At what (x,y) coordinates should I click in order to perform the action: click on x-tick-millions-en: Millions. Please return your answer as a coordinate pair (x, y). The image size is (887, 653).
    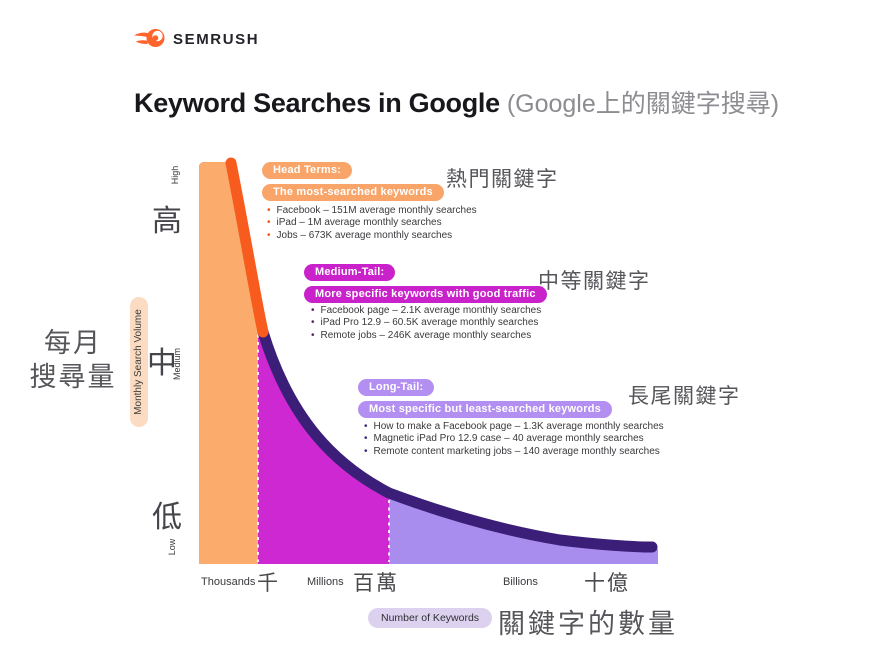
    Looking at the image, I should click on (325, 582).